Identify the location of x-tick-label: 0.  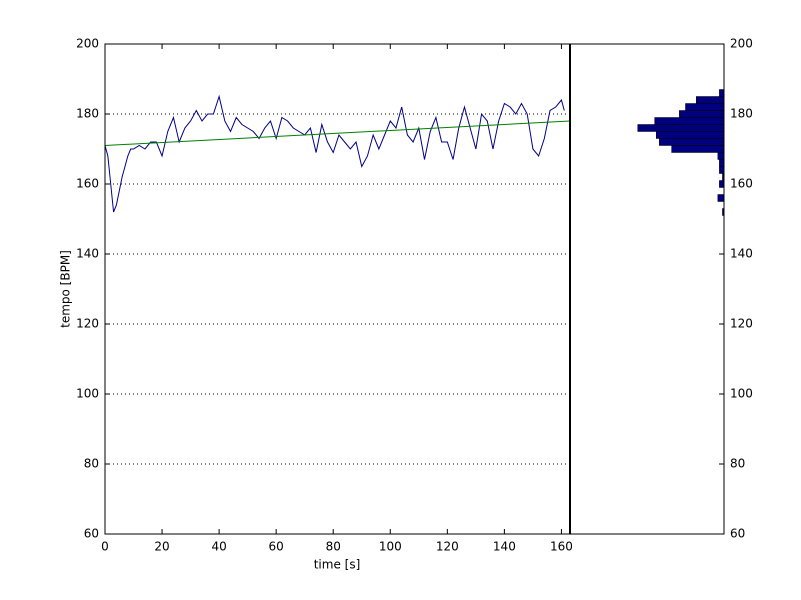
(105, 547).